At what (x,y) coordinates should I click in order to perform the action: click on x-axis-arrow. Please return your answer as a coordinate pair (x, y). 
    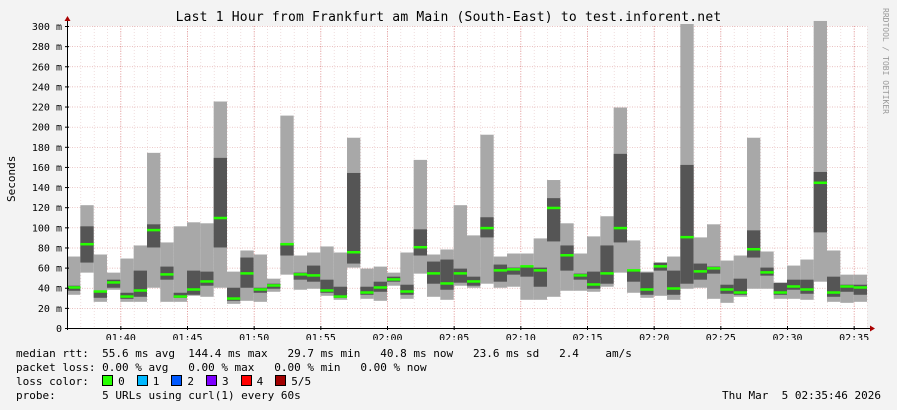
    Looking at the image, I should click on (872, 328).